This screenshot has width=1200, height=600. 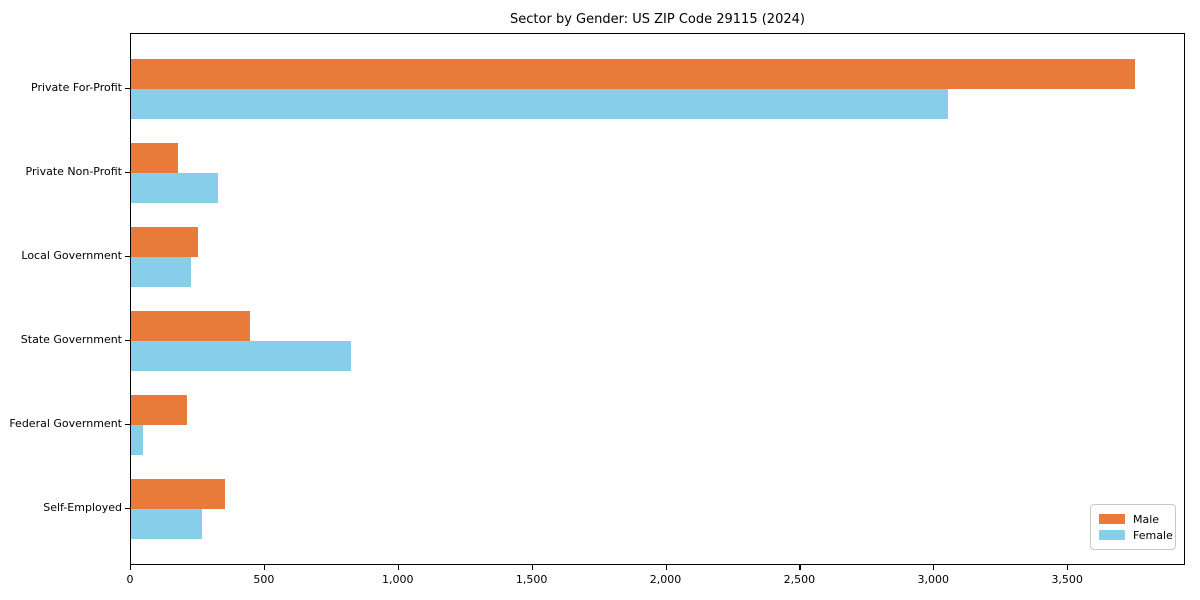 What do you see at coordinates (1112, 535) in the screenshot?
I see `legend-swatch-female` at bounding box center [1112, 535].